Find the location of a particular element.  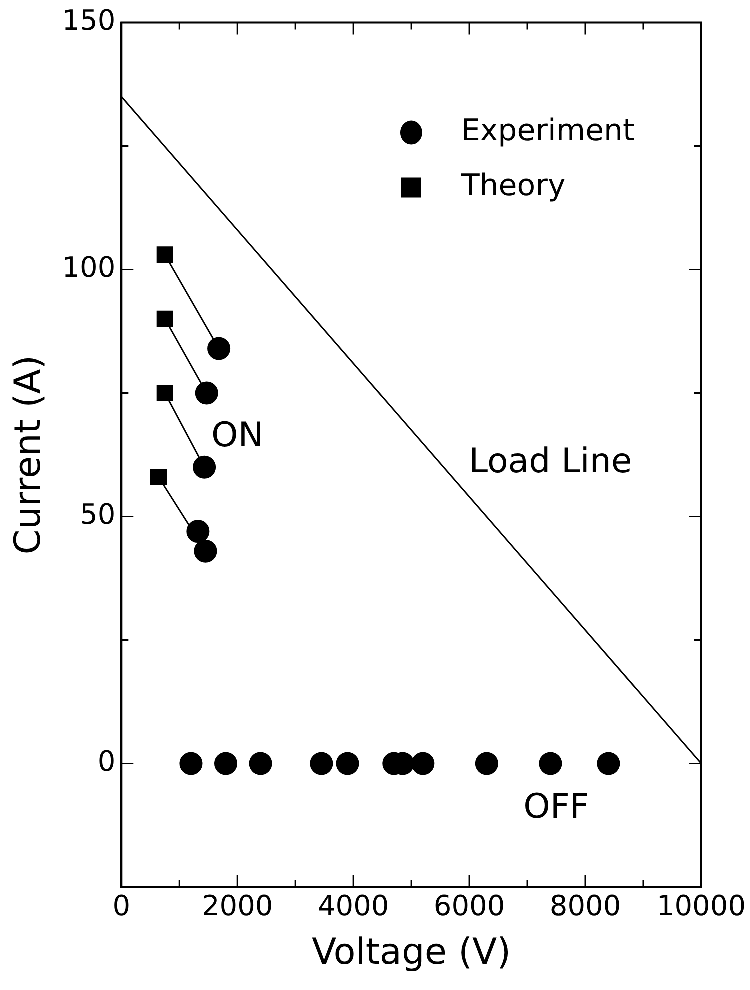

y-tick-label: 150 is located at coordinates (89, 21).